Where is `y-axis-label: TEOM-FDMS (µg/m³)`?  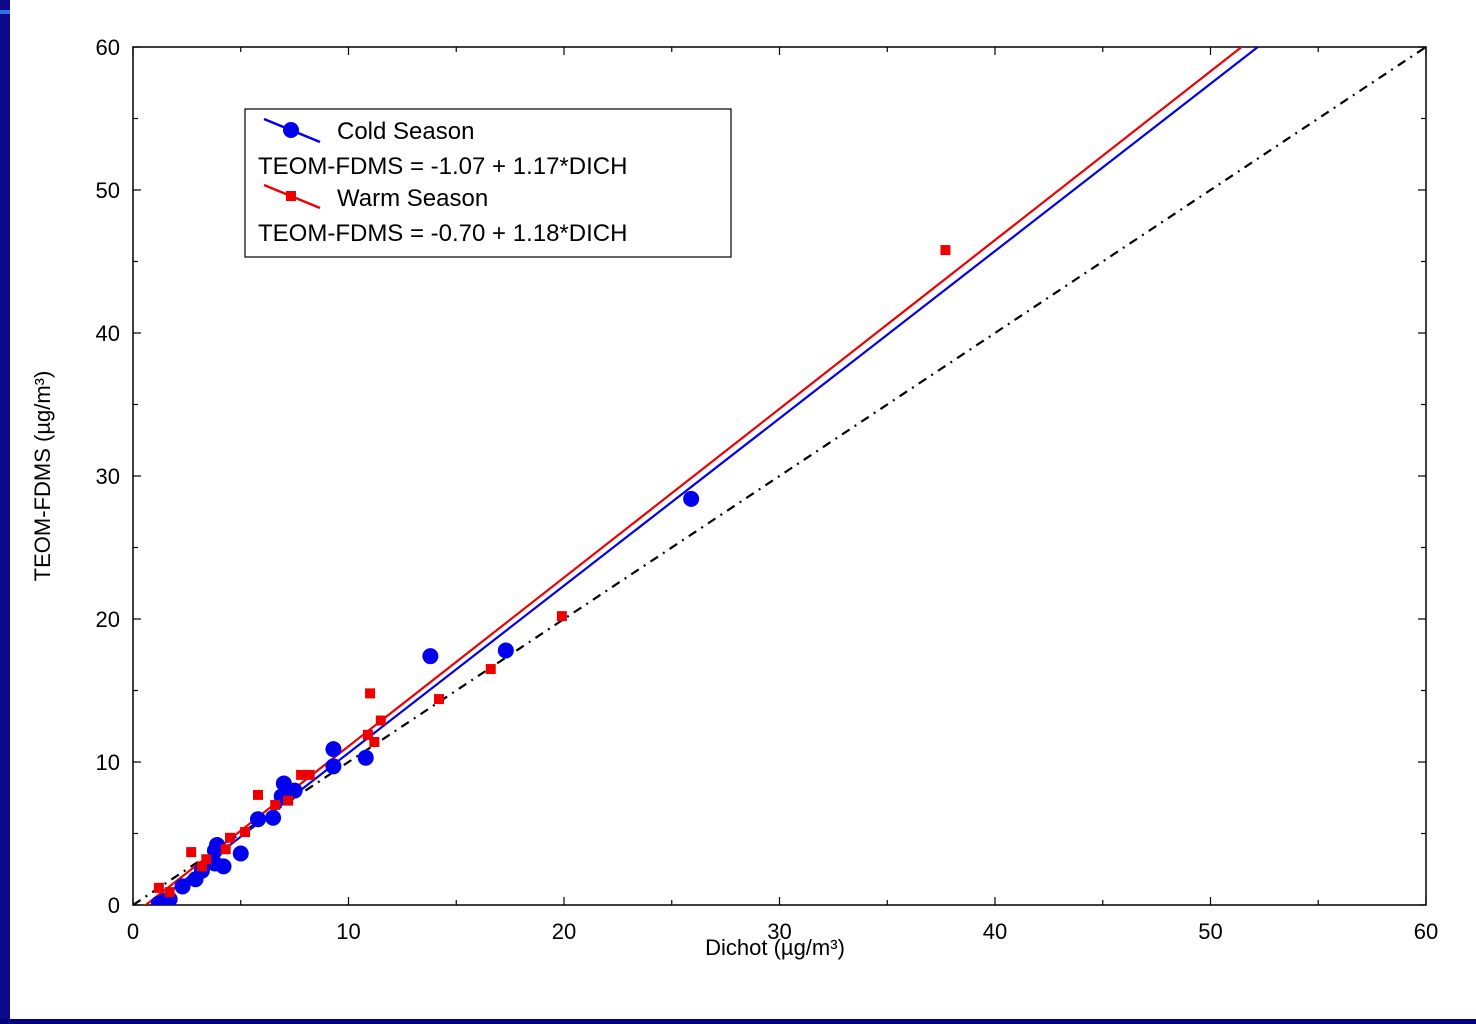
y-axis-label: TEOM-FDMS (µg/m³) is located at coordinates (42, 476).